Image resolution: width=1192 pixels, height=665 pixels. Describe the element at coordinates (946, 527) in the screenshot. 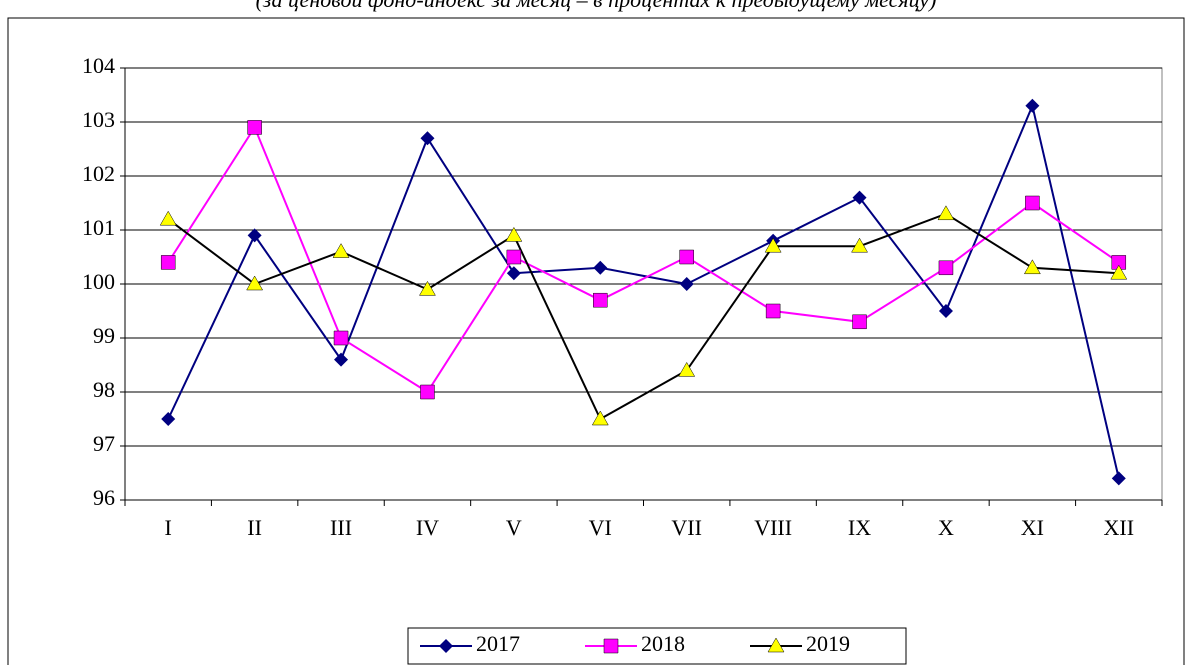

I see `x-tick-label: X` at that location.